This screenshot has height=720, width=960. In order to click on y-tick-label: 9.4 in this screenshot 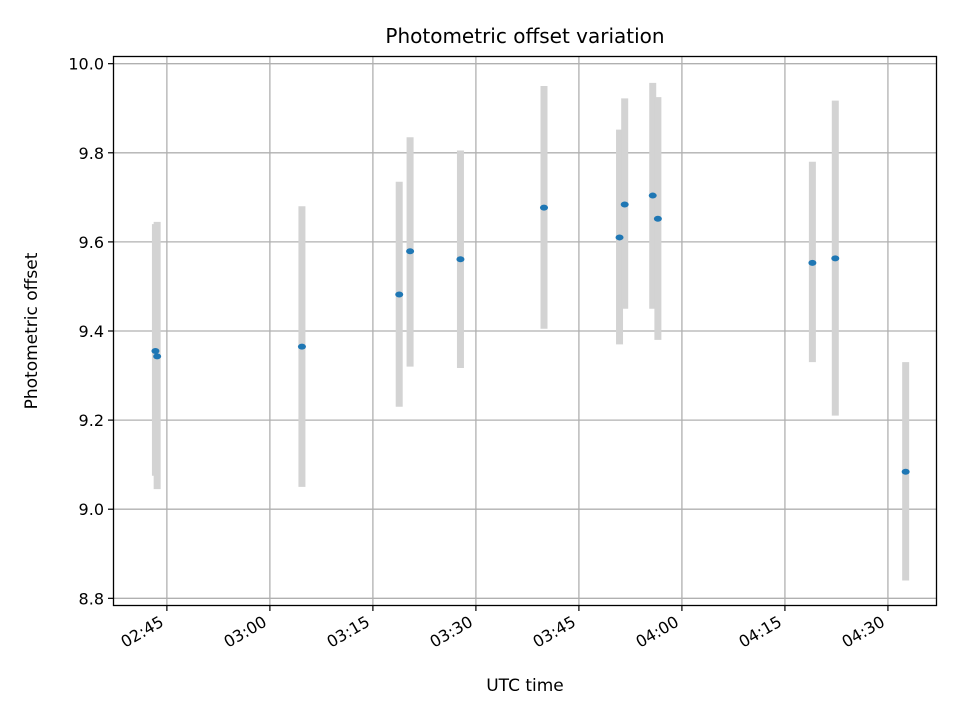, I will do `click(91, 331)`.